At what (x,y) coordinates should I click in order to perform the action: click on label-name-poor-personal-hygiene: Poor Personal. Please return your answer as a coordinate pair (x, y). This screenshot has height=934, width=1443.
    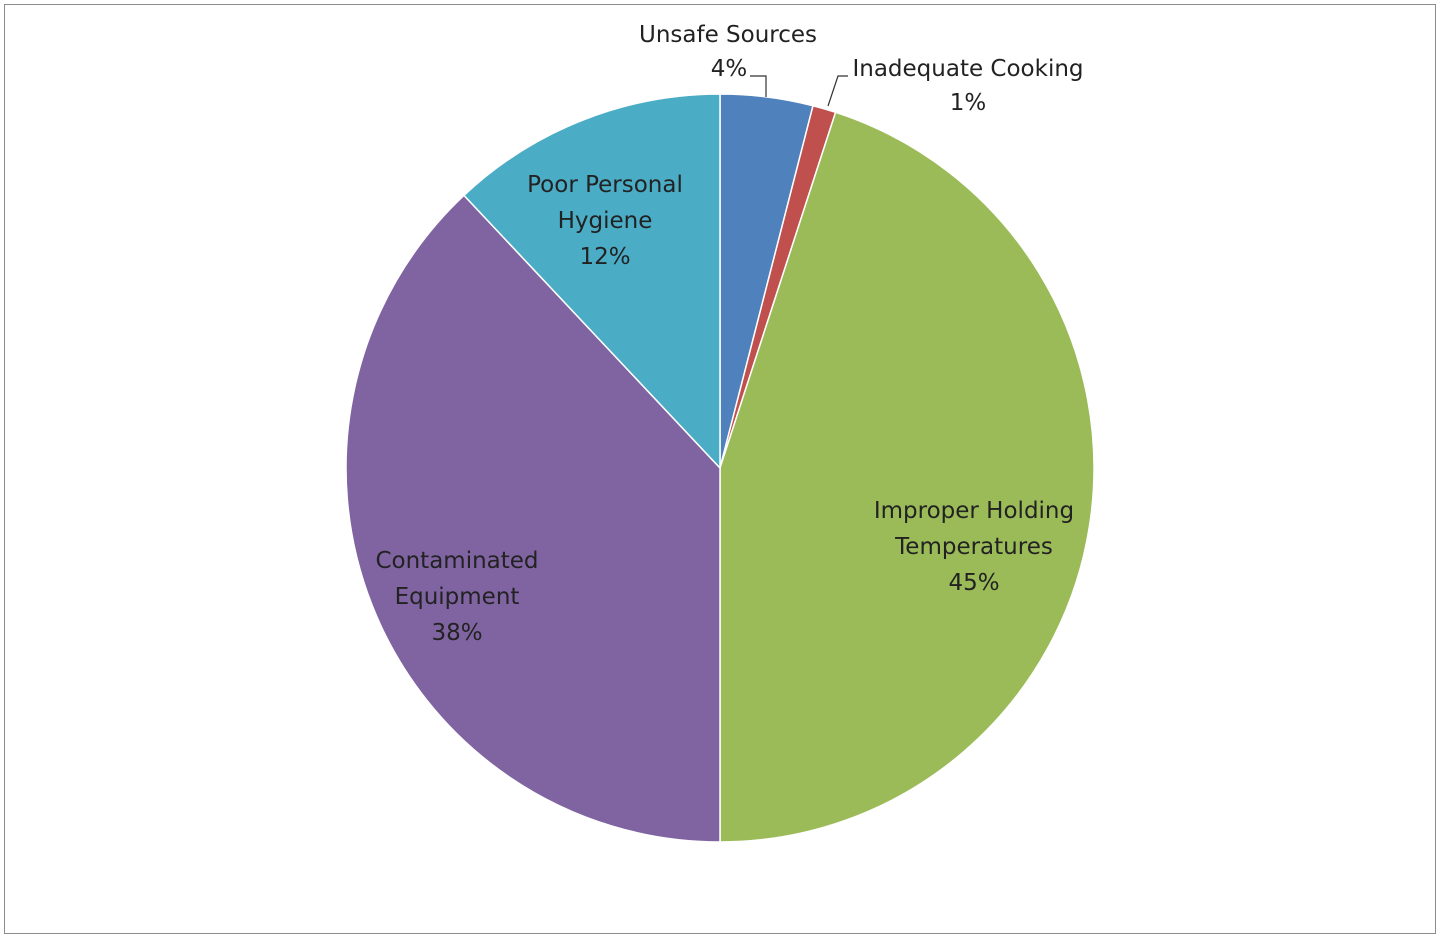
    Looking at the image, I should click on (605, 185).